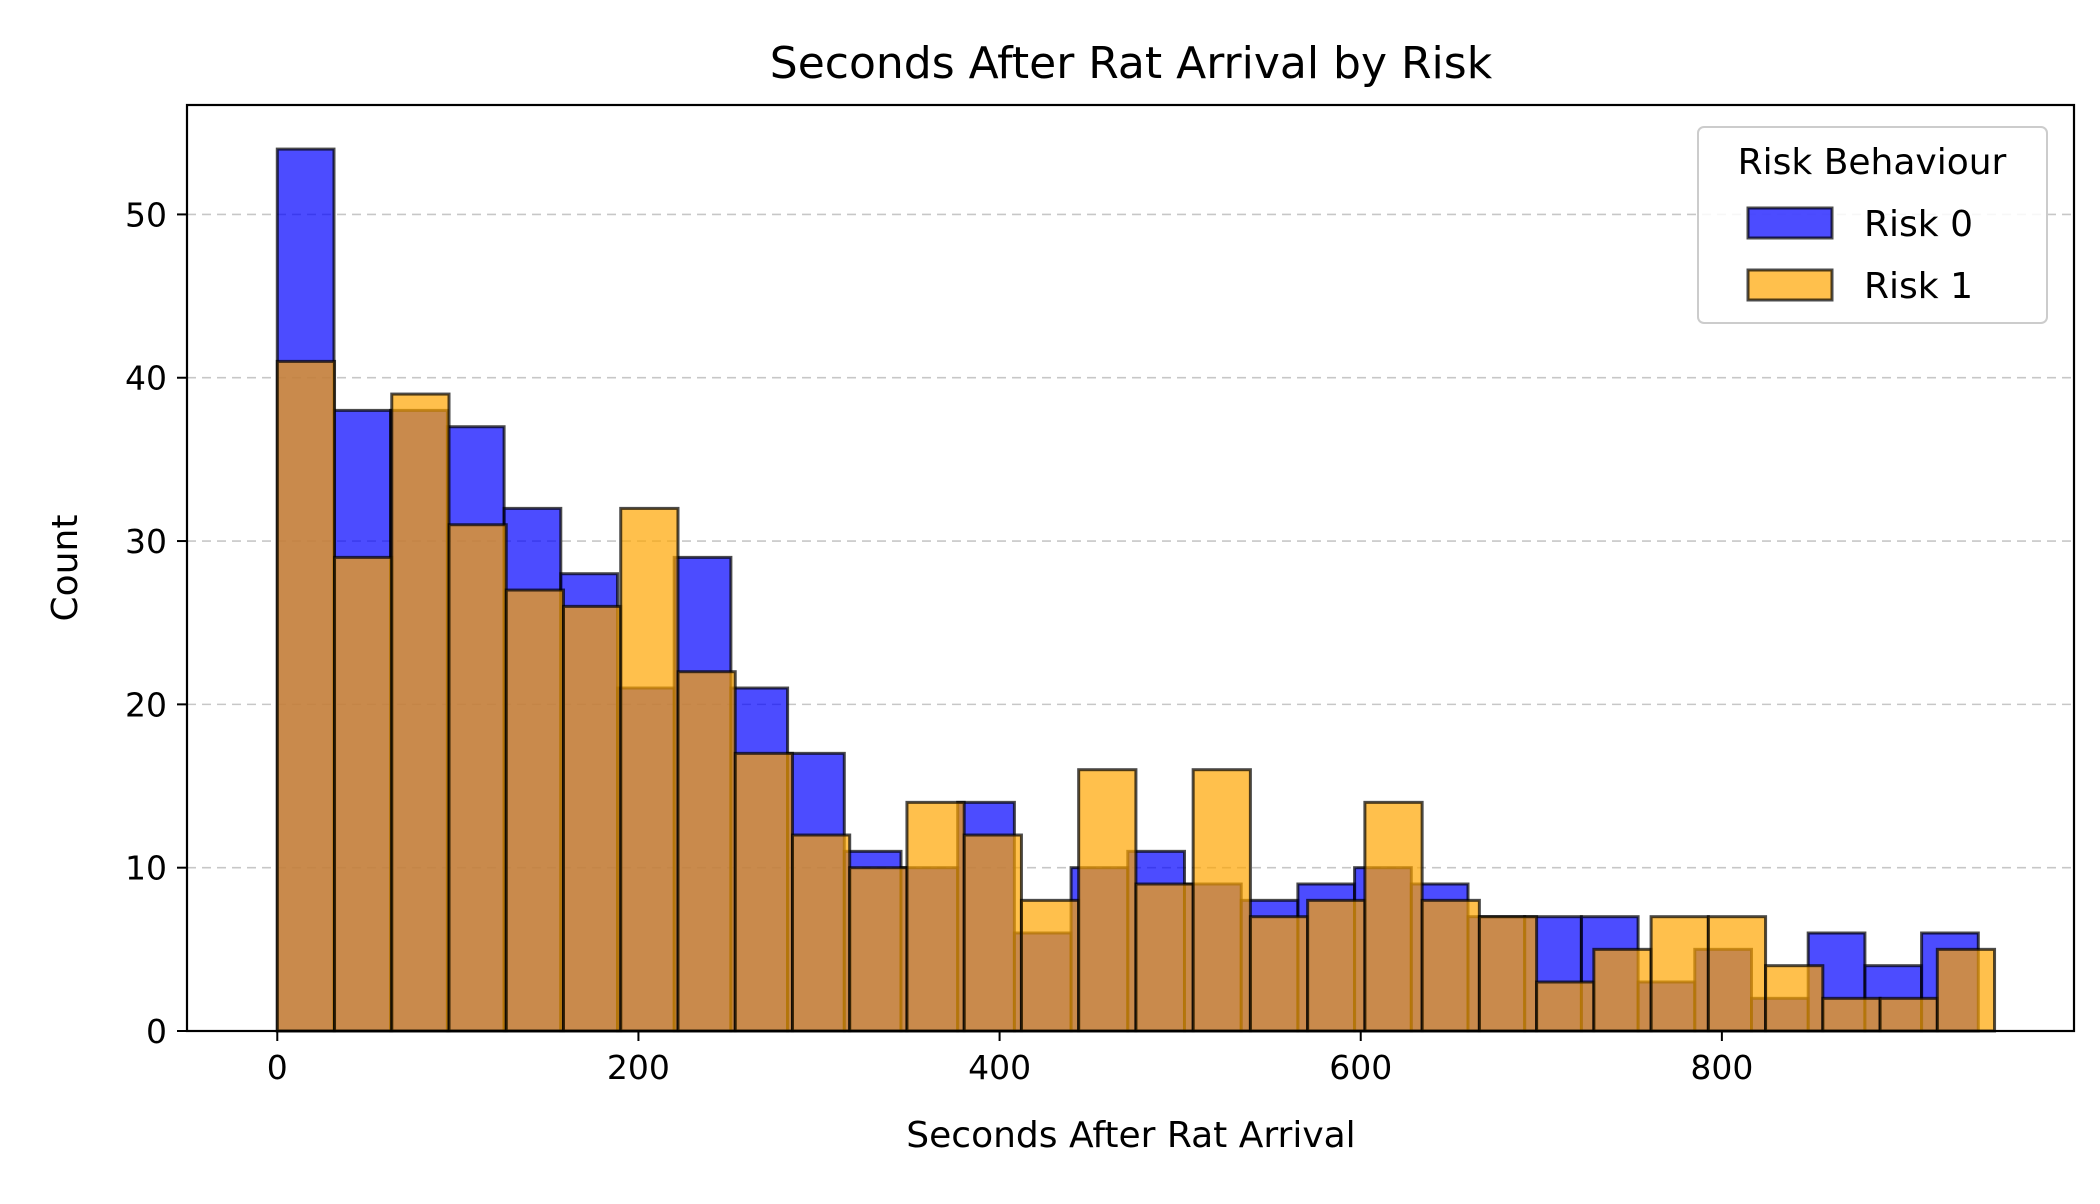  Describe the element at coordinates (999, 1067) in the screenshot. I see `x-tick-label: 400` at that location.